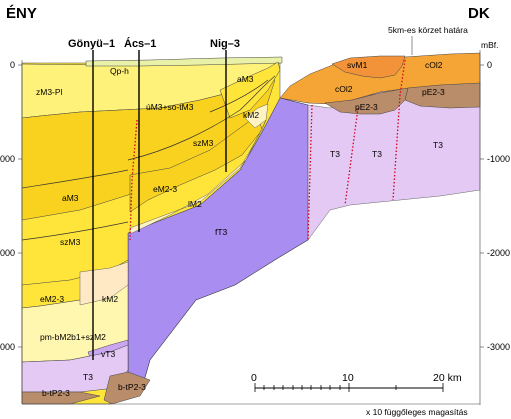 The image size is (511, 419). What do you see at coordinates (7, 159) in the screenshot?
I see `depth-left-1: -1000` at bounding box center [7, 159].